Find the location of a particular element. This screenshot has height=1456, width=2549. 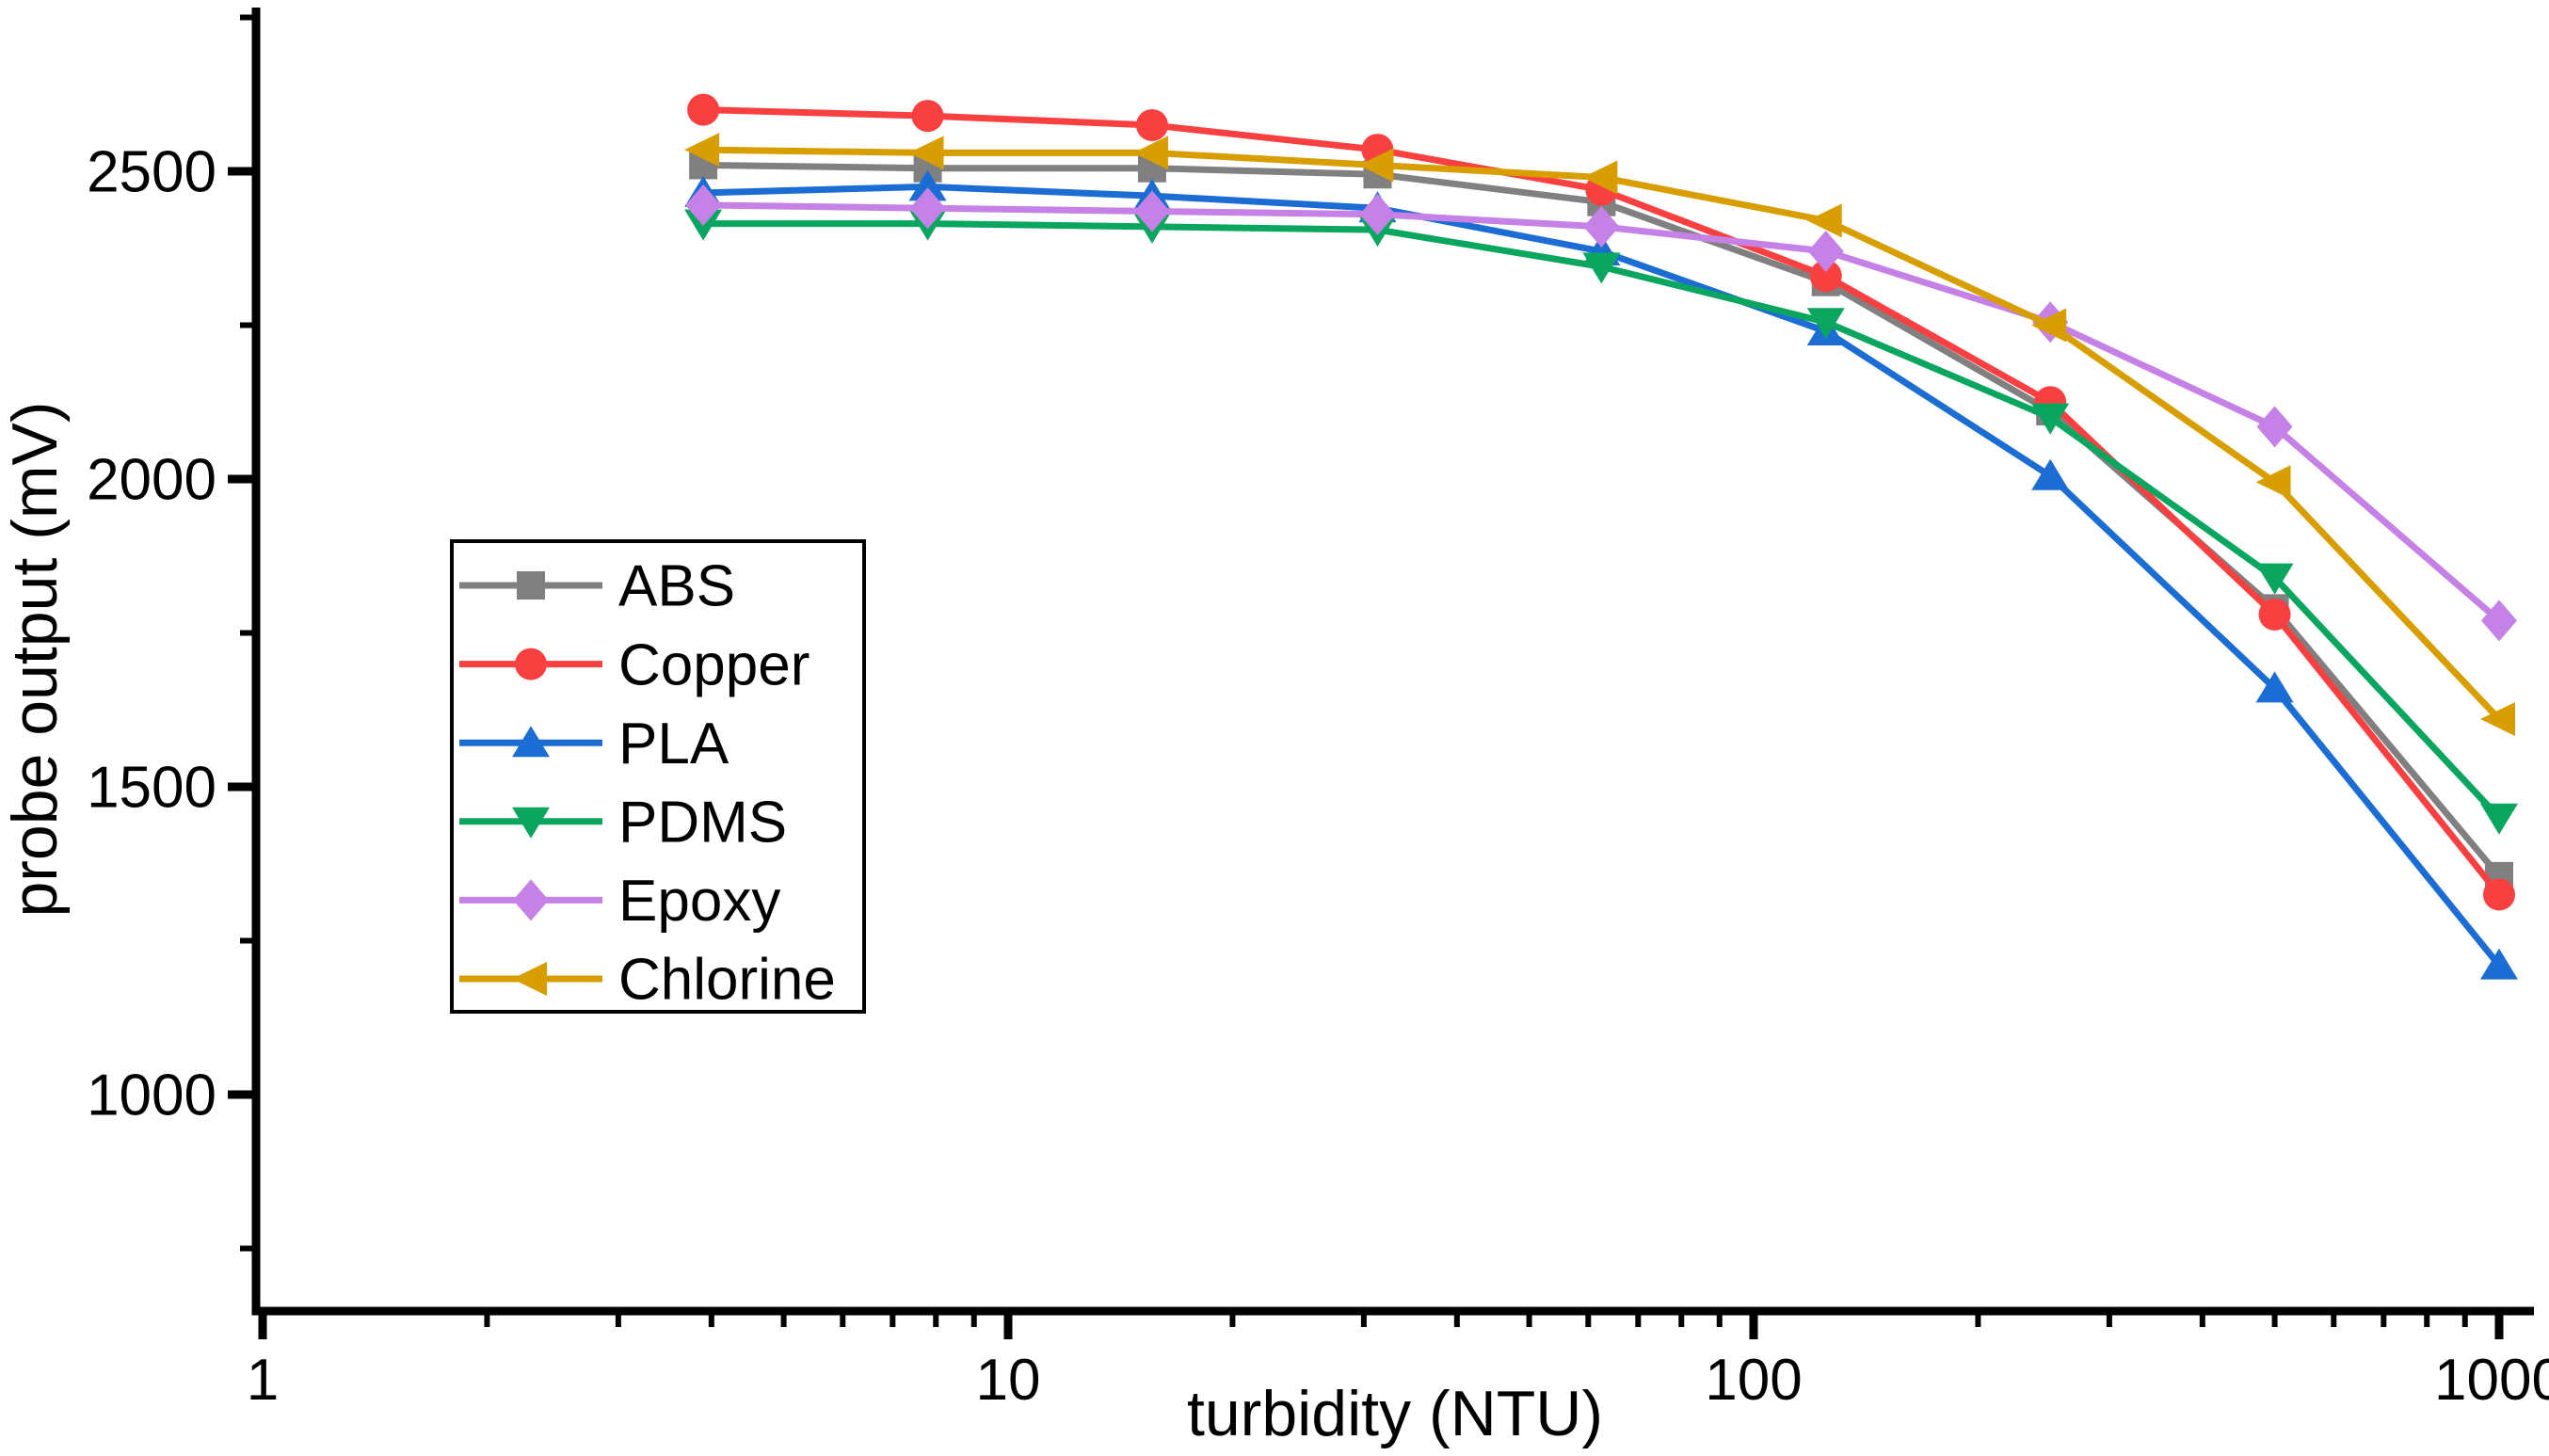

y-axis-title: probe output (mV) is located at coordinates (35, 659).